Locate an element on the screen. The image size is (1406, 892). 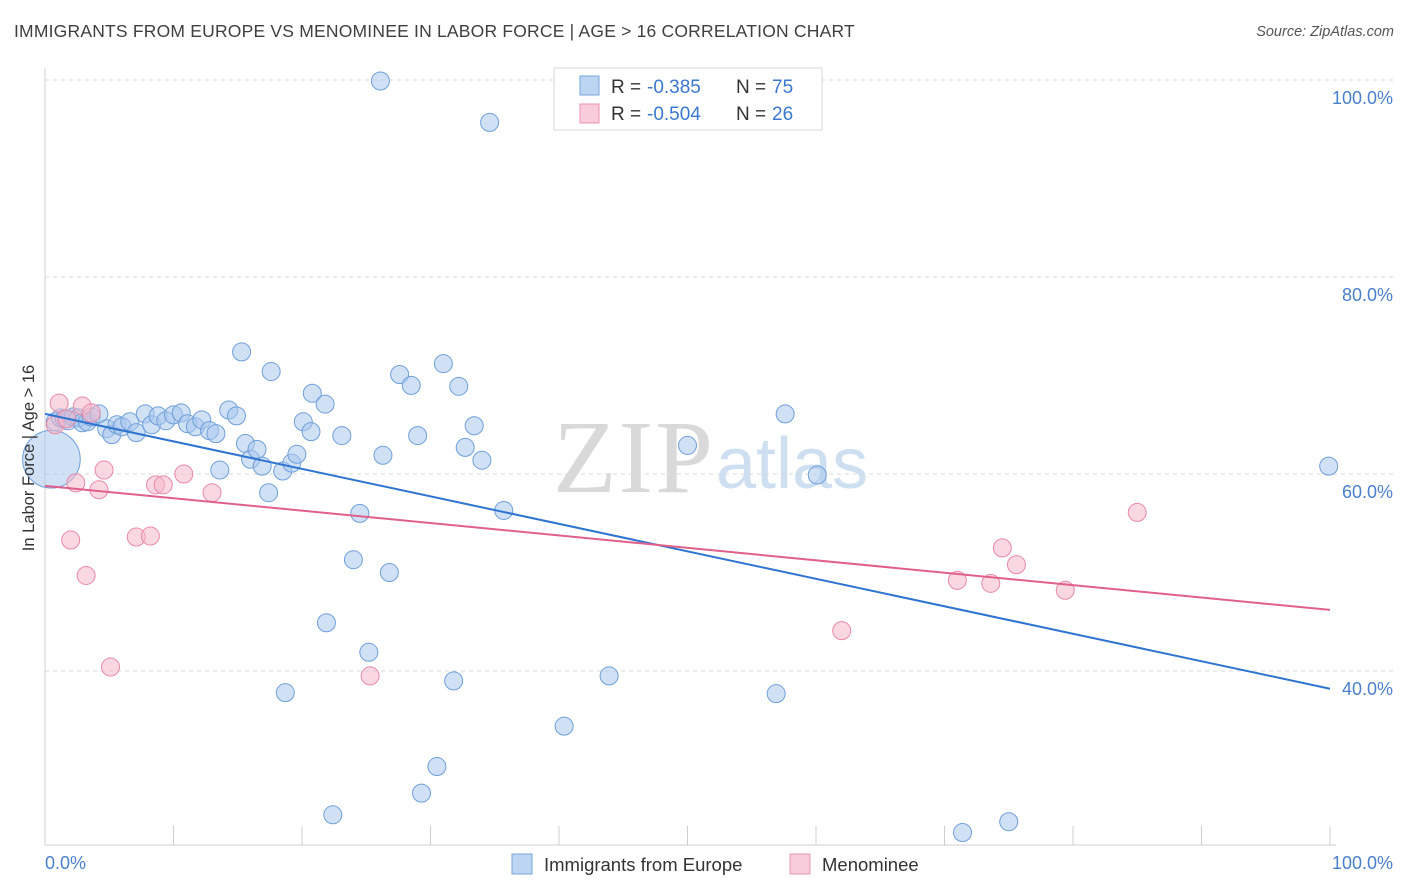
y-tick-labels: 40.0% 60.0% 80.0% 100.0% is located at coordinates (1362, 393).